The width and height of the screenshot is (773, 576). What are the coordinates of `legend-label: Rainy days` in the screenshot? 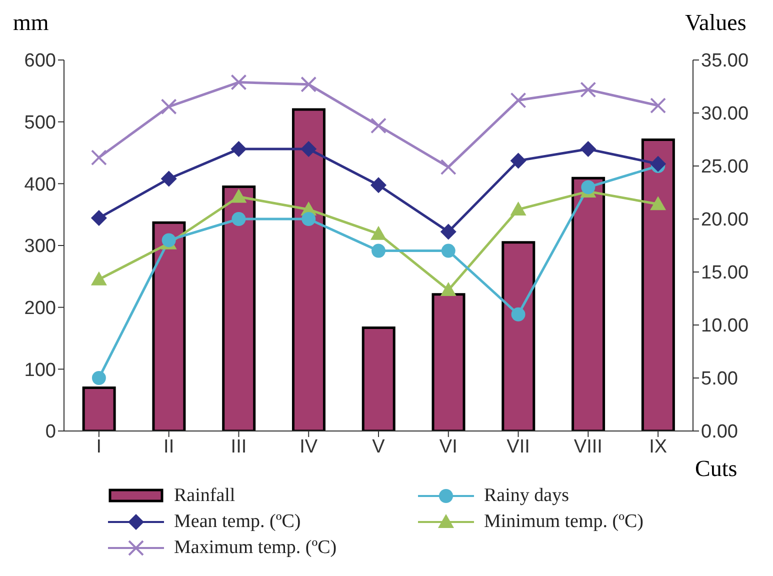 It's located at (526, 496).